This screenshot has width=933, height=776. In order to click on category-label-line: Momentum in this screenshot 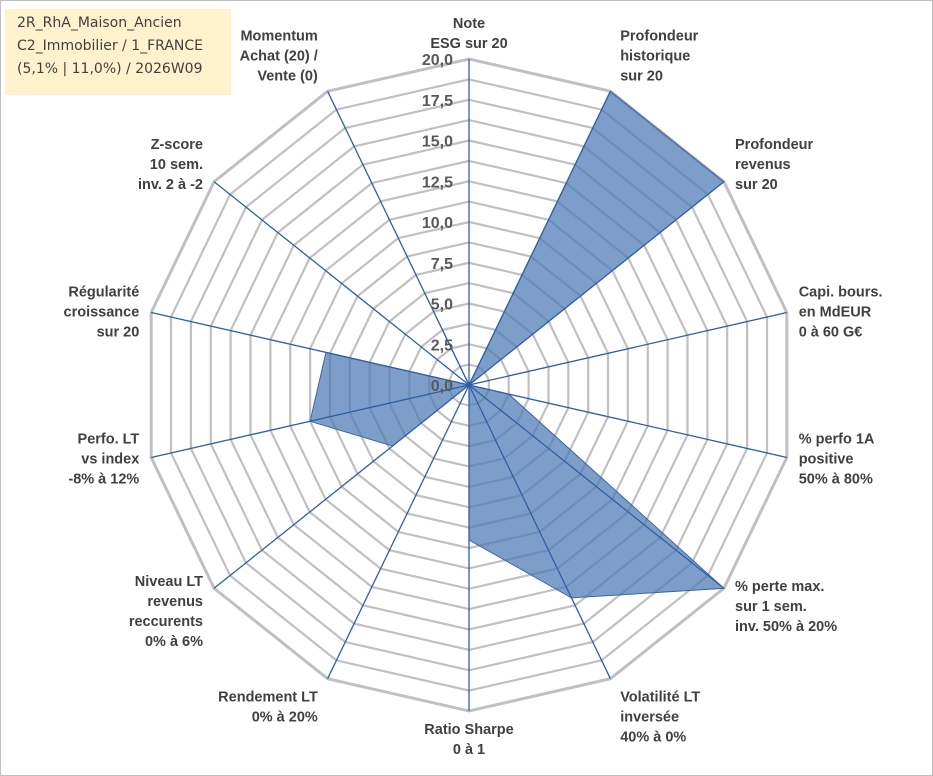, I will do `click(278, 37)`.